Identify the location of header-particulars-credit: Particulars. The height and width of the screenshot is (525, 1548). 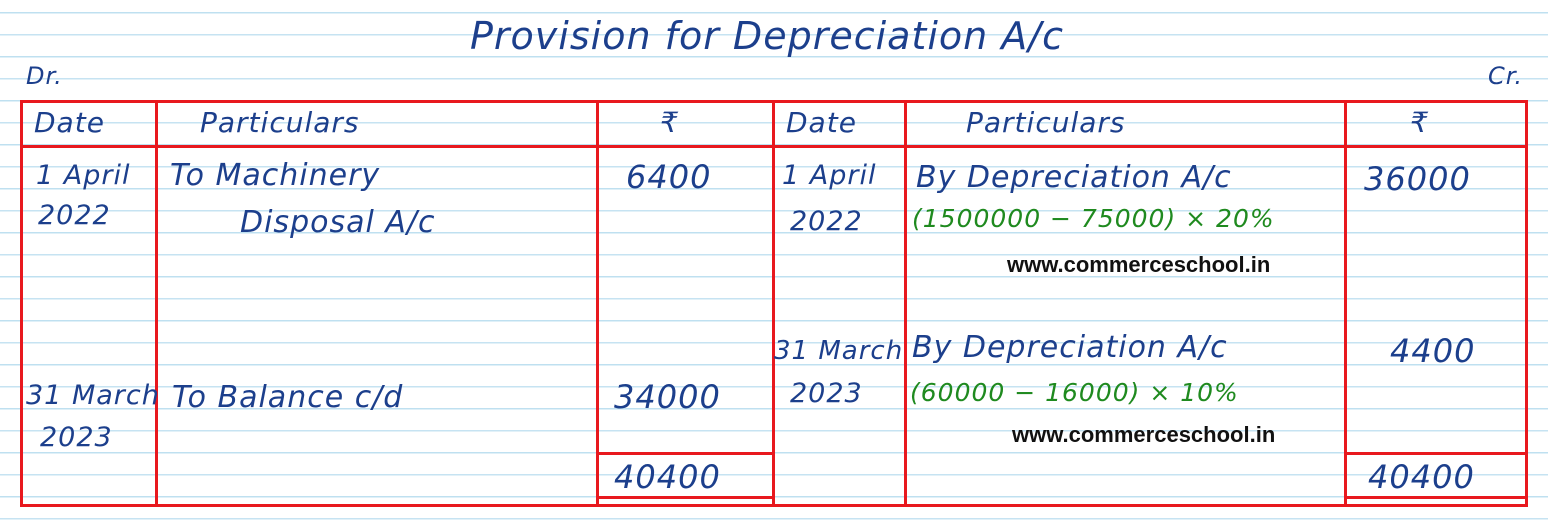
(1046, 122).